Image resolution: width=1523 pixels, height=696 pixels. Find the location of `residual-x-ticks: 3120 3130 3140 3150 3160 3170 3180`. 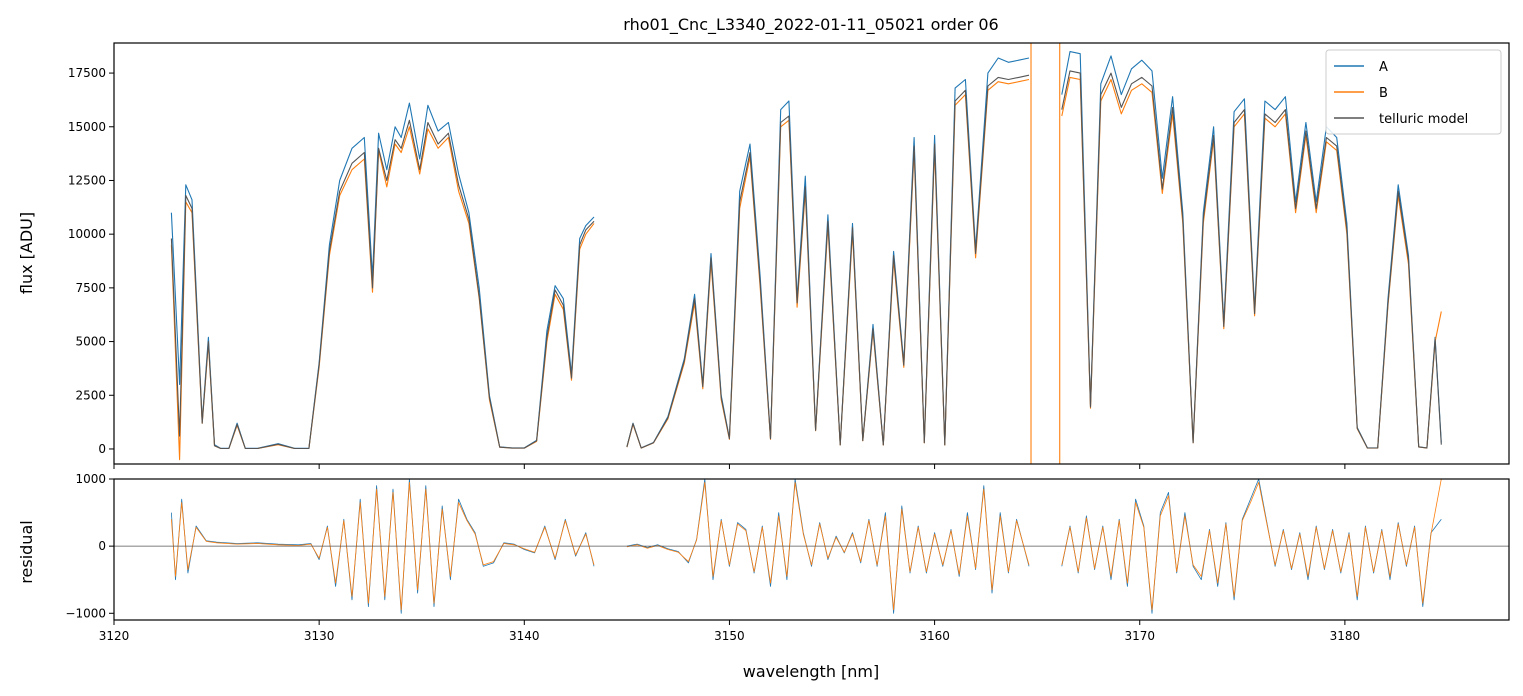

residual-x-ticks: 3120 3130 3140 3150 3160 3170 3180 is located at coordinates (729, 631).